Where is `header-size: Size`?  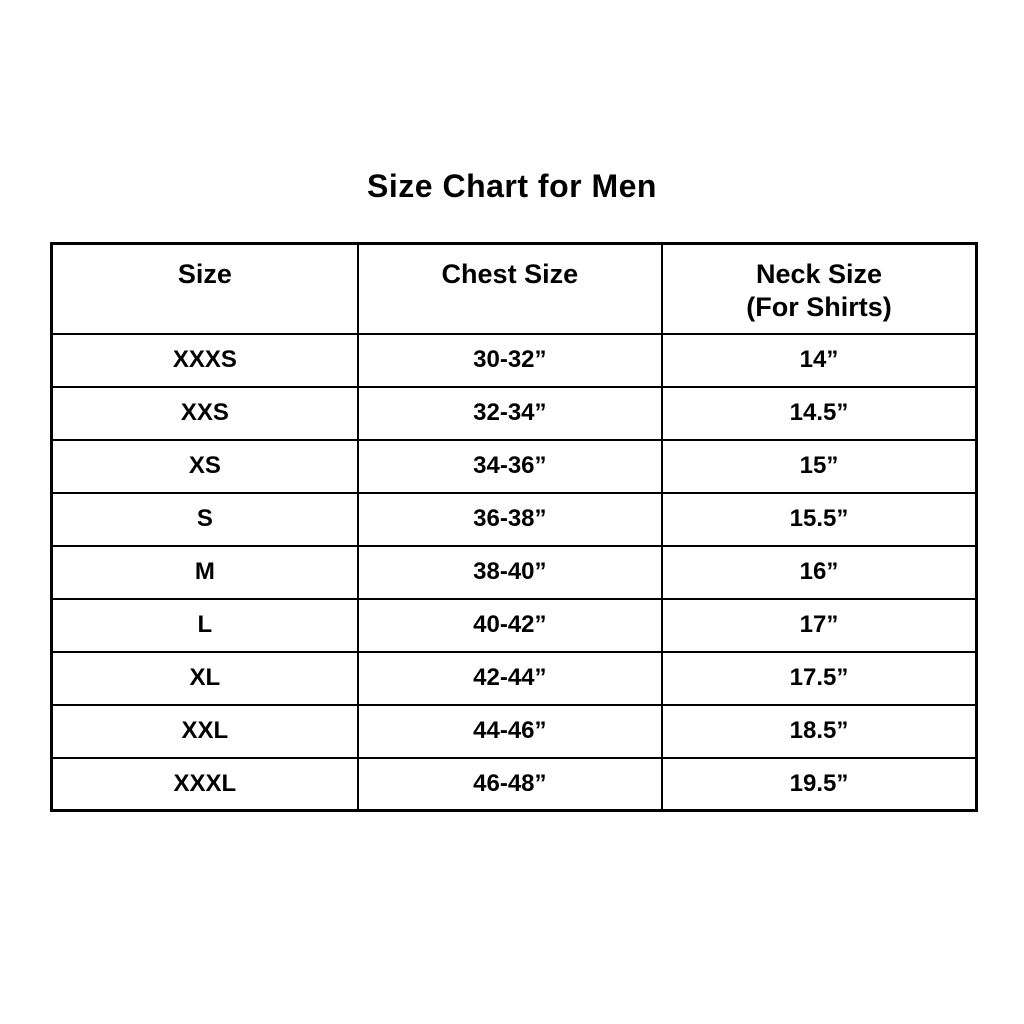 header-size: Size is located at coordinates (204, 288).